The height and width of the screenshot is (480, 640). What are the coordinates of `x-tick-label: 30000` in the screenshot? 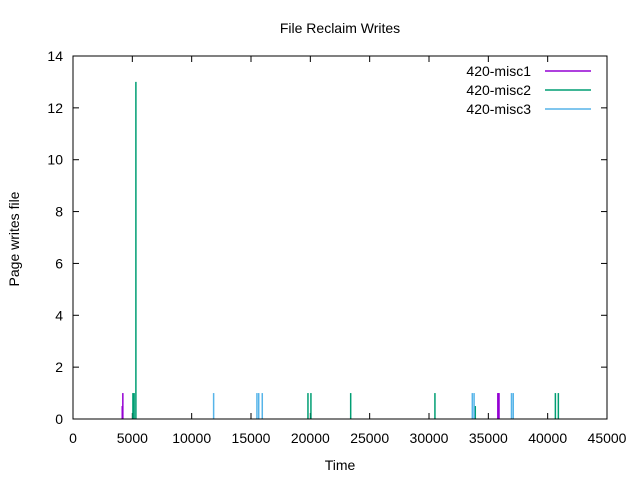 It's located at (429, 438).